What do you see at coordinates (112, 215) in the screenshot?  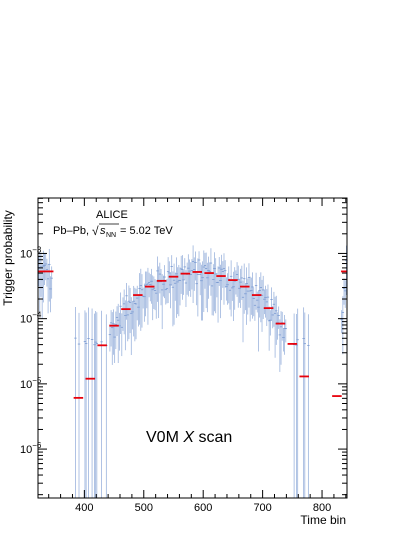 I see `experiment-label: ALICE` at bounding box center [112, 215].